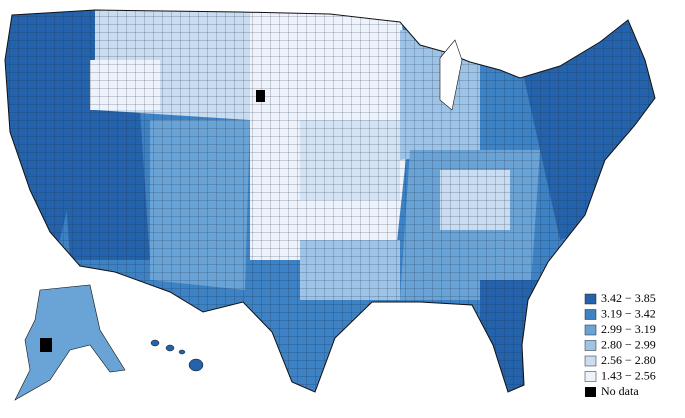  I want to click on legend-label: 3.42 − 3.85, so click(628, 298).